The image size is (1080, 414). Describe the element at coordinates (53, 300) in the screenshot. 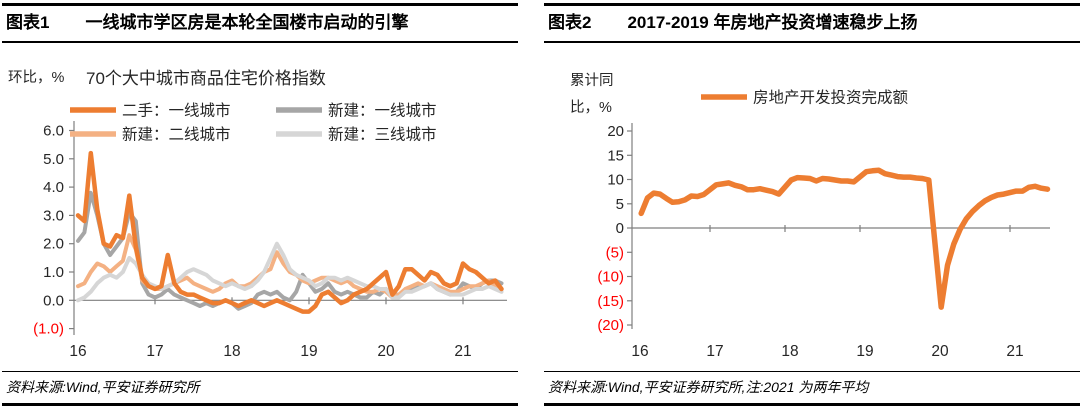

I see `y-tick-label: 0.0` at that location.